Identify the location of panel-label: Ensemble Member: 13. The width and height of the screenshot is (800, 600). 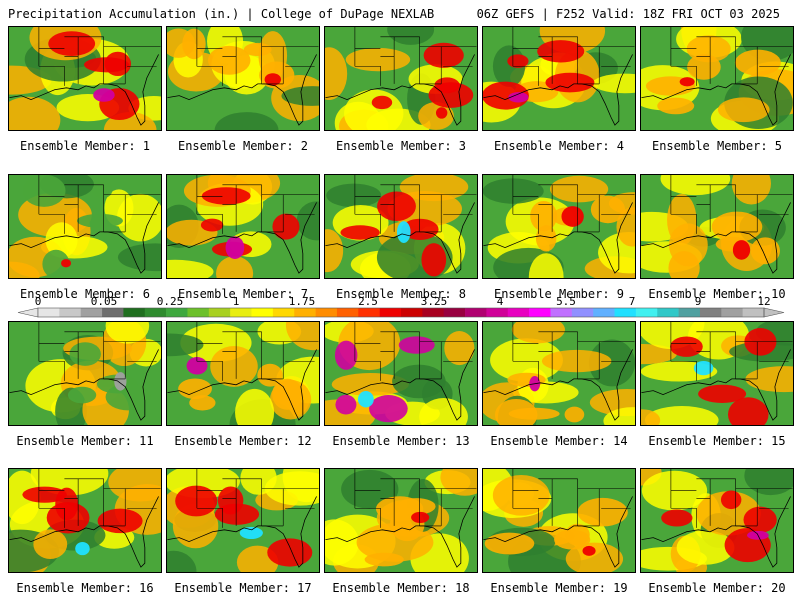
(401, 441).